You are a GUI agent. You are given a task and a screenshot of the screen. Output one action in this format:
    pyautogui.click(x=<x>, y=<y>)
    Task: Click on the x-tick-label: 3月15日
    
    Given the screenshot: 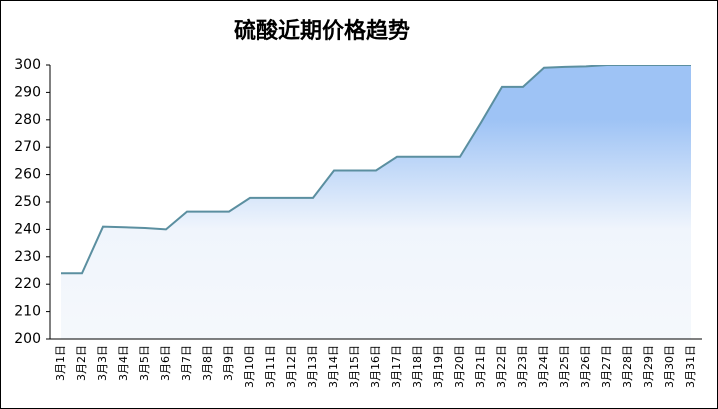 What is the action you would take?
    pyautogui.click(x=354, y=366)
    